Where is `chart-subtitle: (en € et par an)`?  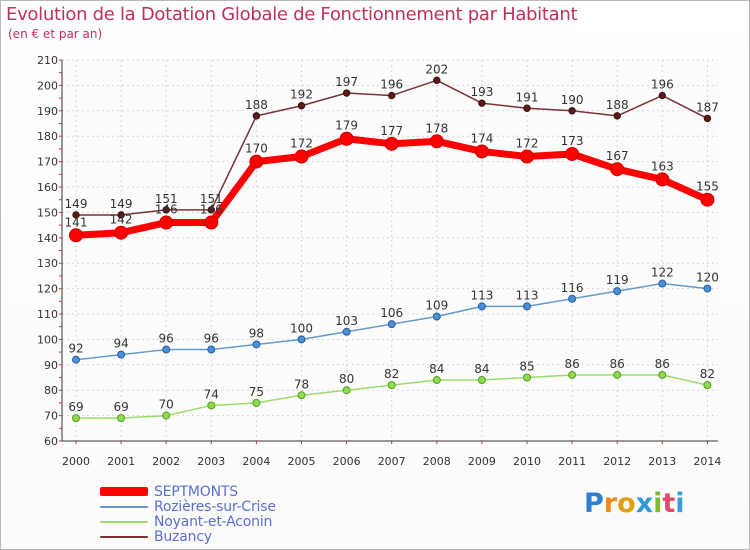
chart-subtitle: (en € et par an) is located at coordinates (55, 34).